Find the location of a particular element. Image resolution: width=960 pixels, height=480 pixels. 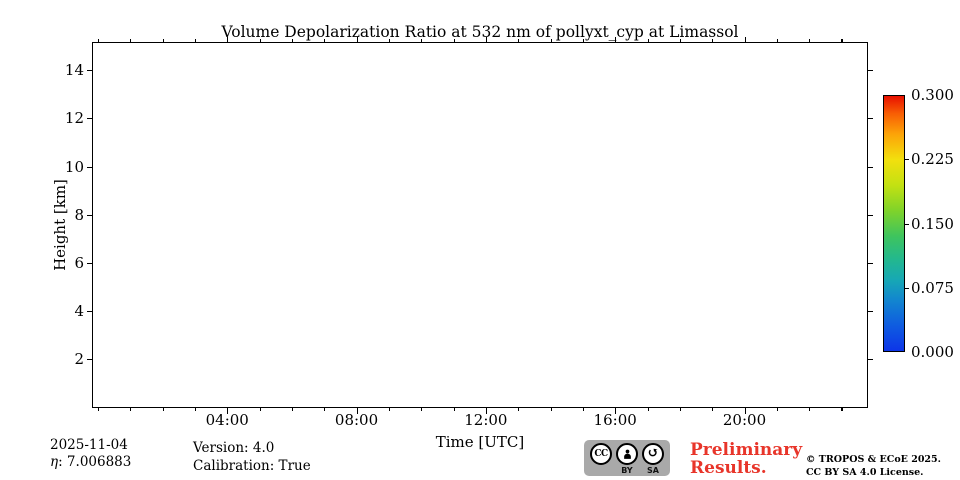

eta-symbol: η is located at coordinates (54, 462).